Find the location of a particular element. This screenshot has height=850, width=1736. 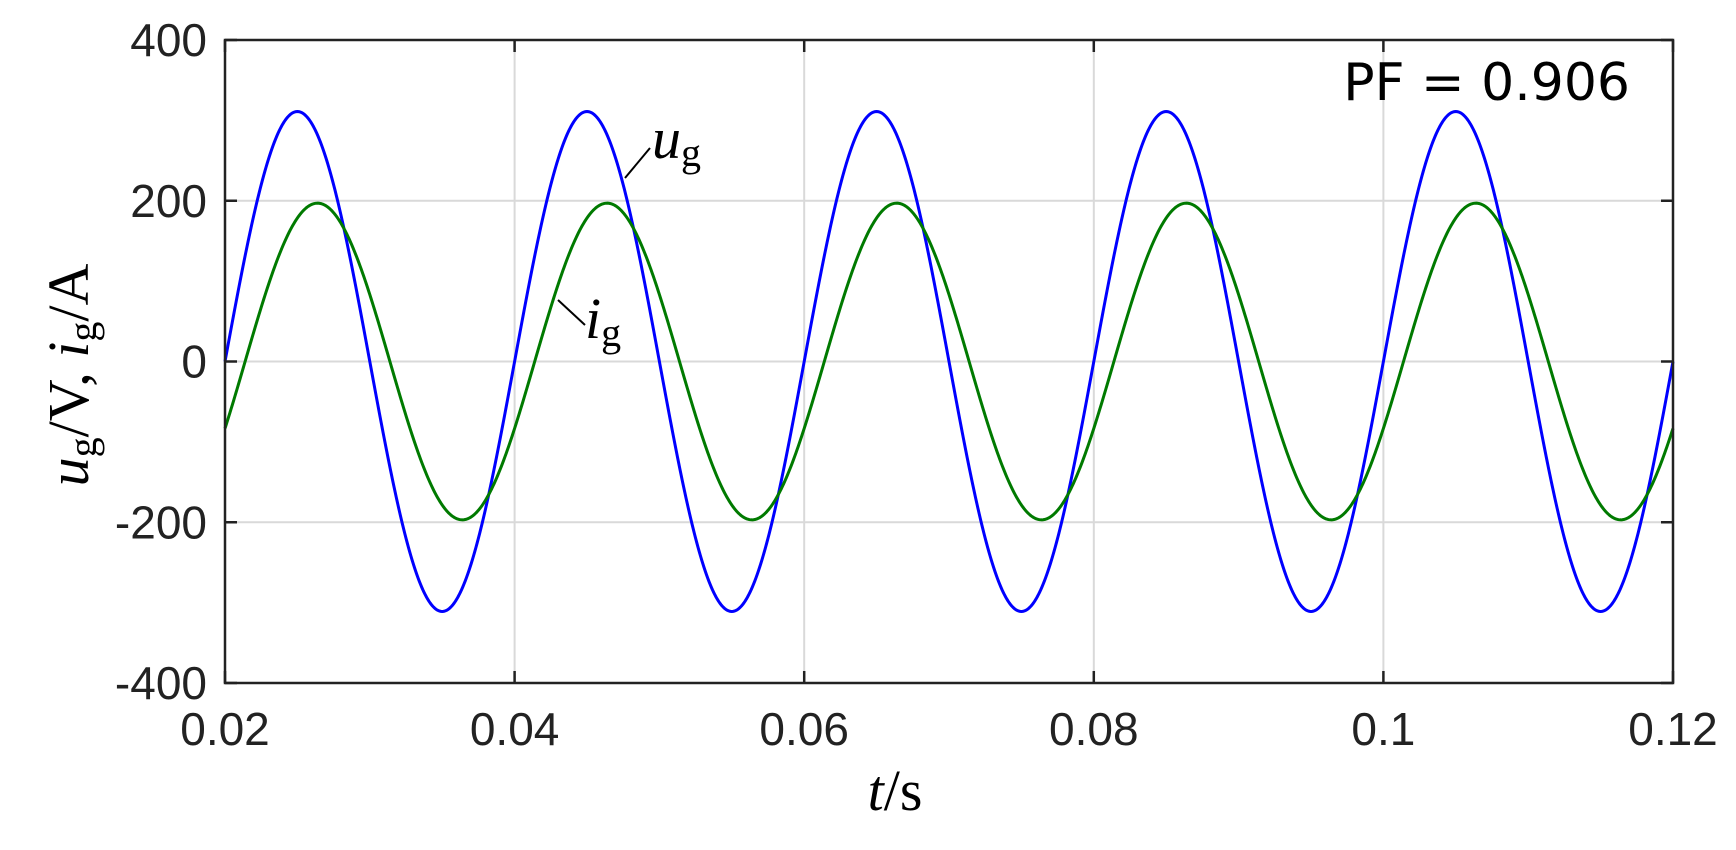

y-axis-label: ug/V, ig/A is located at coordinates (70, 375).